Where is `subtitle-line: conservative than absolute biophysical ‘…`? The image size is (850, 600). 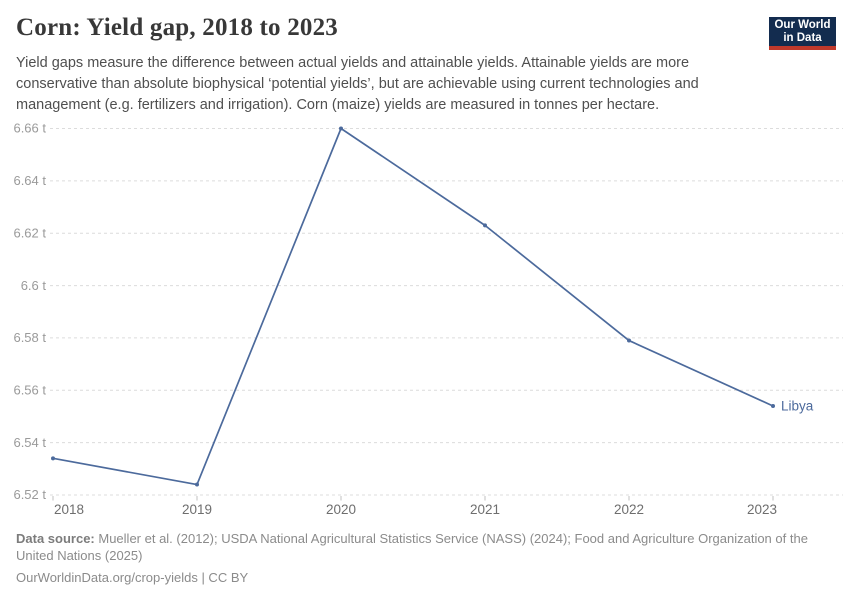
subtitle-line: conservative than absolute biophysical ‘… is located at coordinates (357, 84).